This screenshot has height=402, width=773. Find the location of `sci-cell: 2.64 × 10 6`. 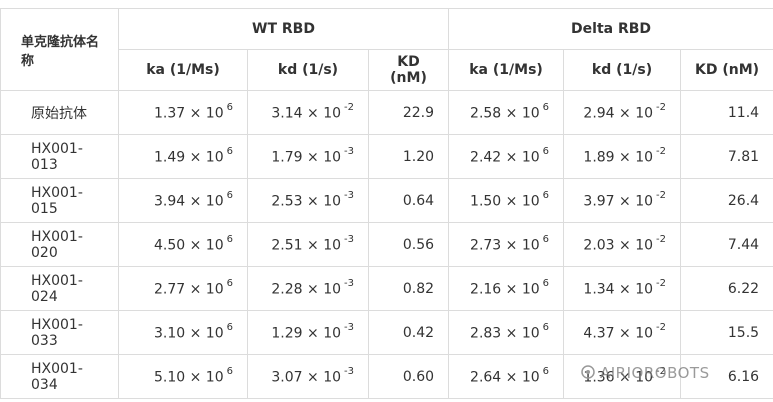

sci-cell: 2.64 × 10 6 is located at coordinates (506, 376).